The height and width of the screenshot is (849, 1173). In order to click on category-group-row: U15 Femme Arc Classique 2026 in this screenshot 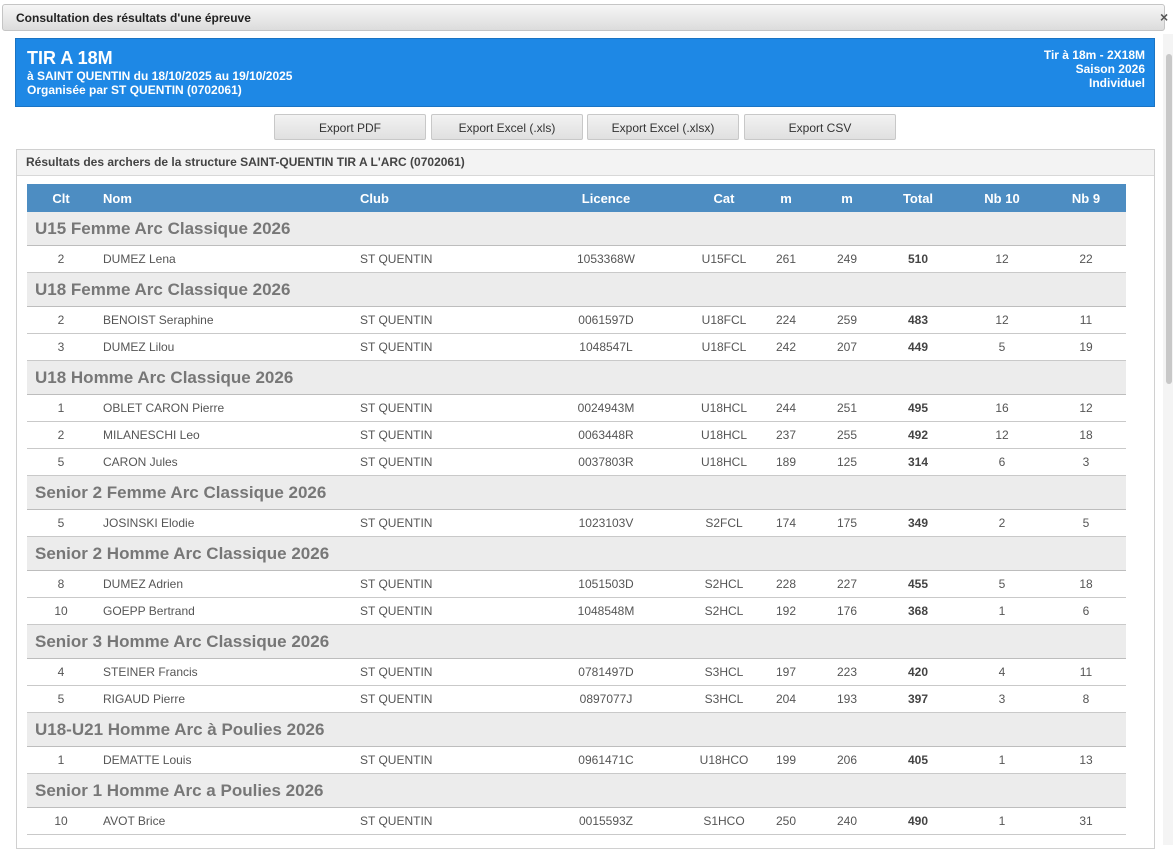, I will do `click(576, 229)`.